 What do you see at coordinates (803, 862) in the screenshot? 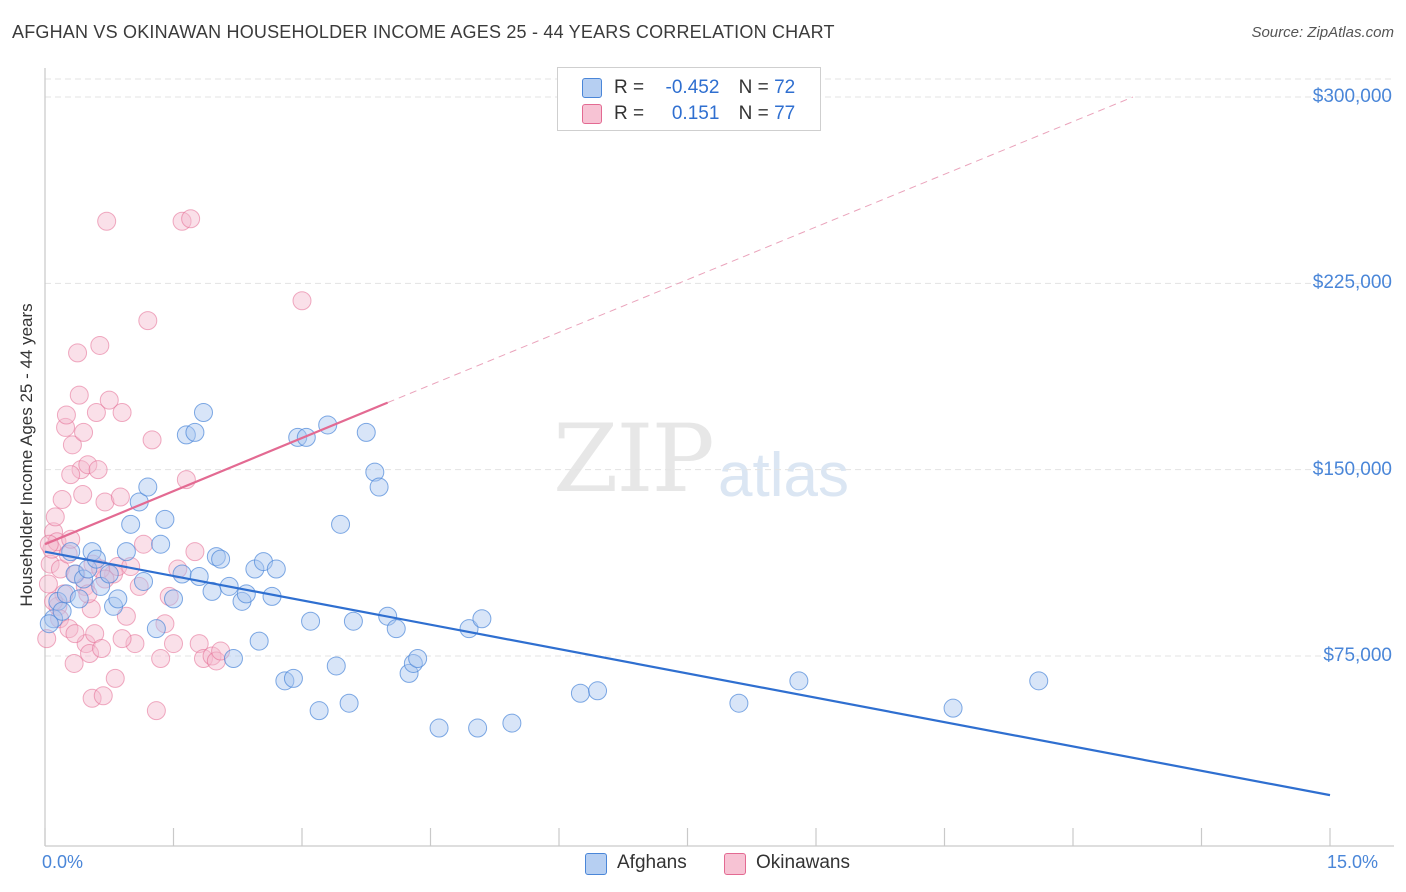
I see `okinawans-legend-label: Okinawans` at bounding box center [803, 862].